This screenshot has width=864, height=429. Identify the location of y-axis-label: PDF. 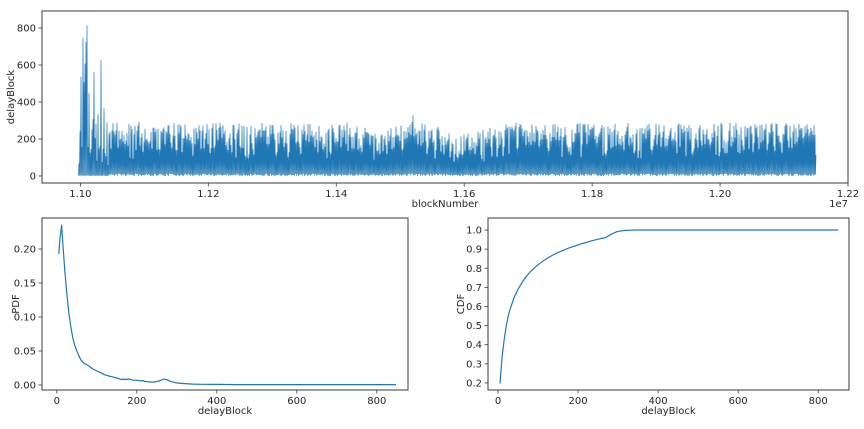
(16, 304).